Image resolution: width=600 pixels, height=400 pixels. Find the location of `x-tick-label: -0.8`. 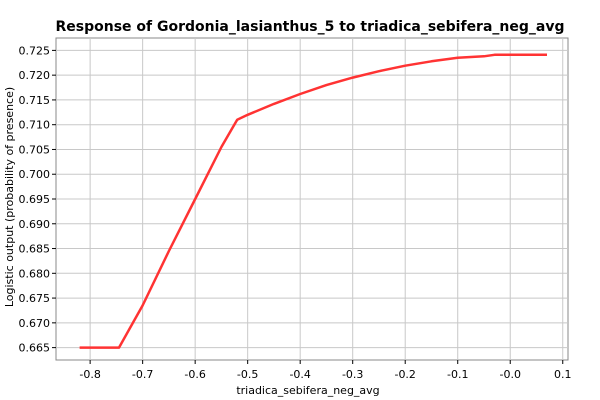

x-tick-label: -0.8 is located at coordinates (89, 374).